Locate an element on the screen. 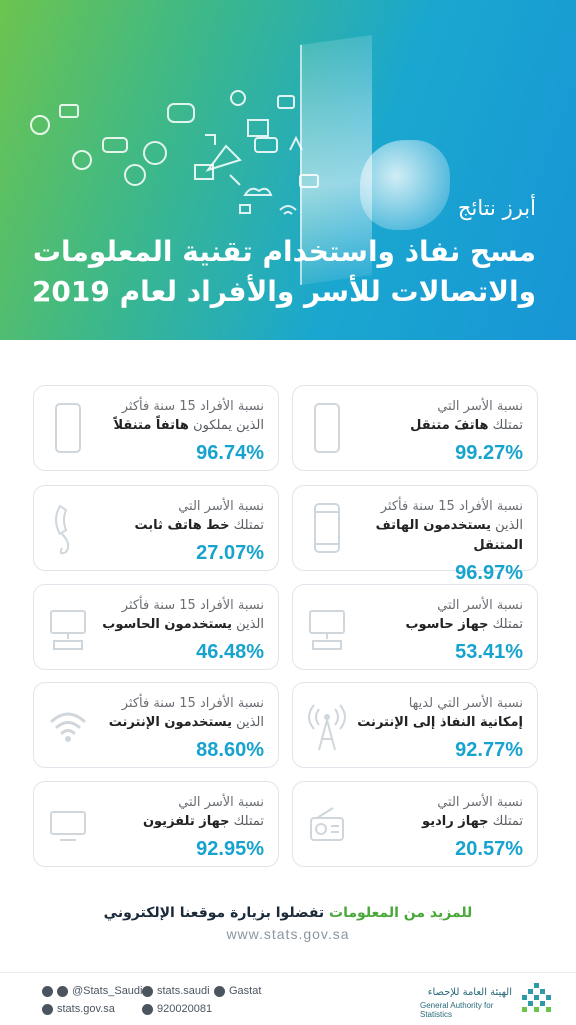  card-label-detail: الذين يستخدمون الهاتف المتنقل is located at coordinates (449, 535).